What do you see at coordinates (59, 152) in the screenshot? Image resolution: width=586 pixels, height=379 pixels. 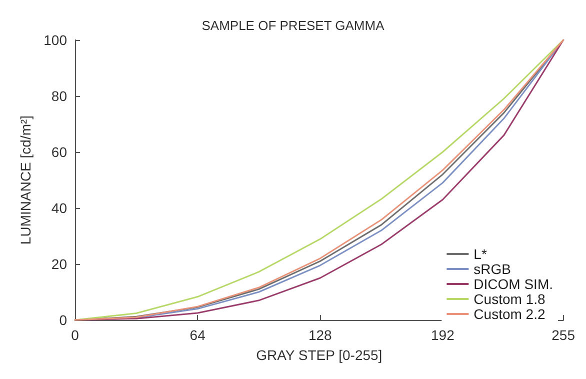 I see `y-tick-label: 60` at bounding box center [59, 152].